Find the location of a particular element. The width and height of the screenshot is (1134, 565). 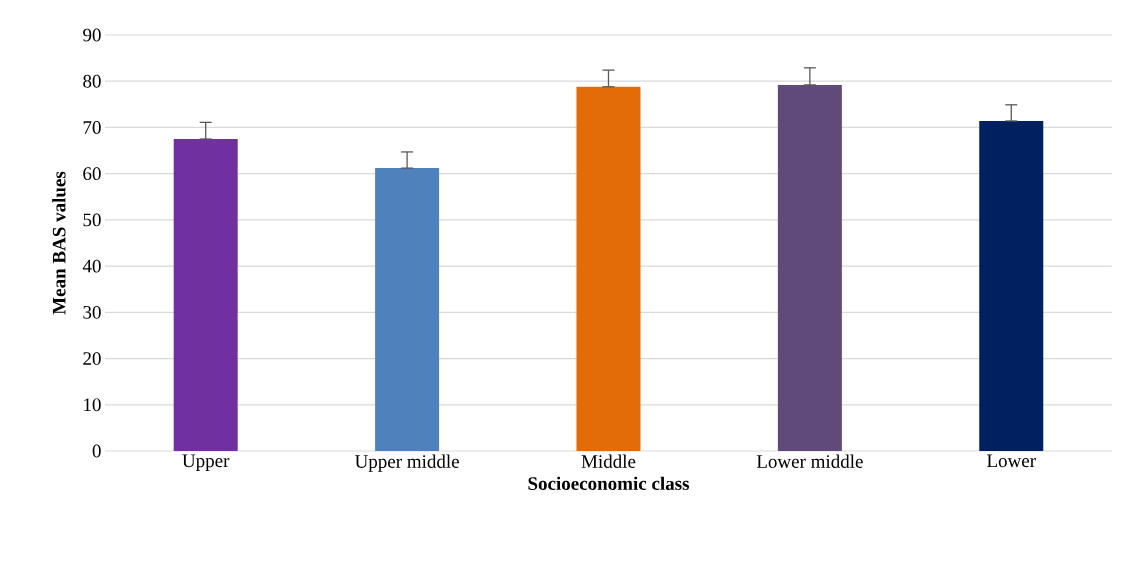

x-tick-label: Upper middle is located at coordinates (406, 463).